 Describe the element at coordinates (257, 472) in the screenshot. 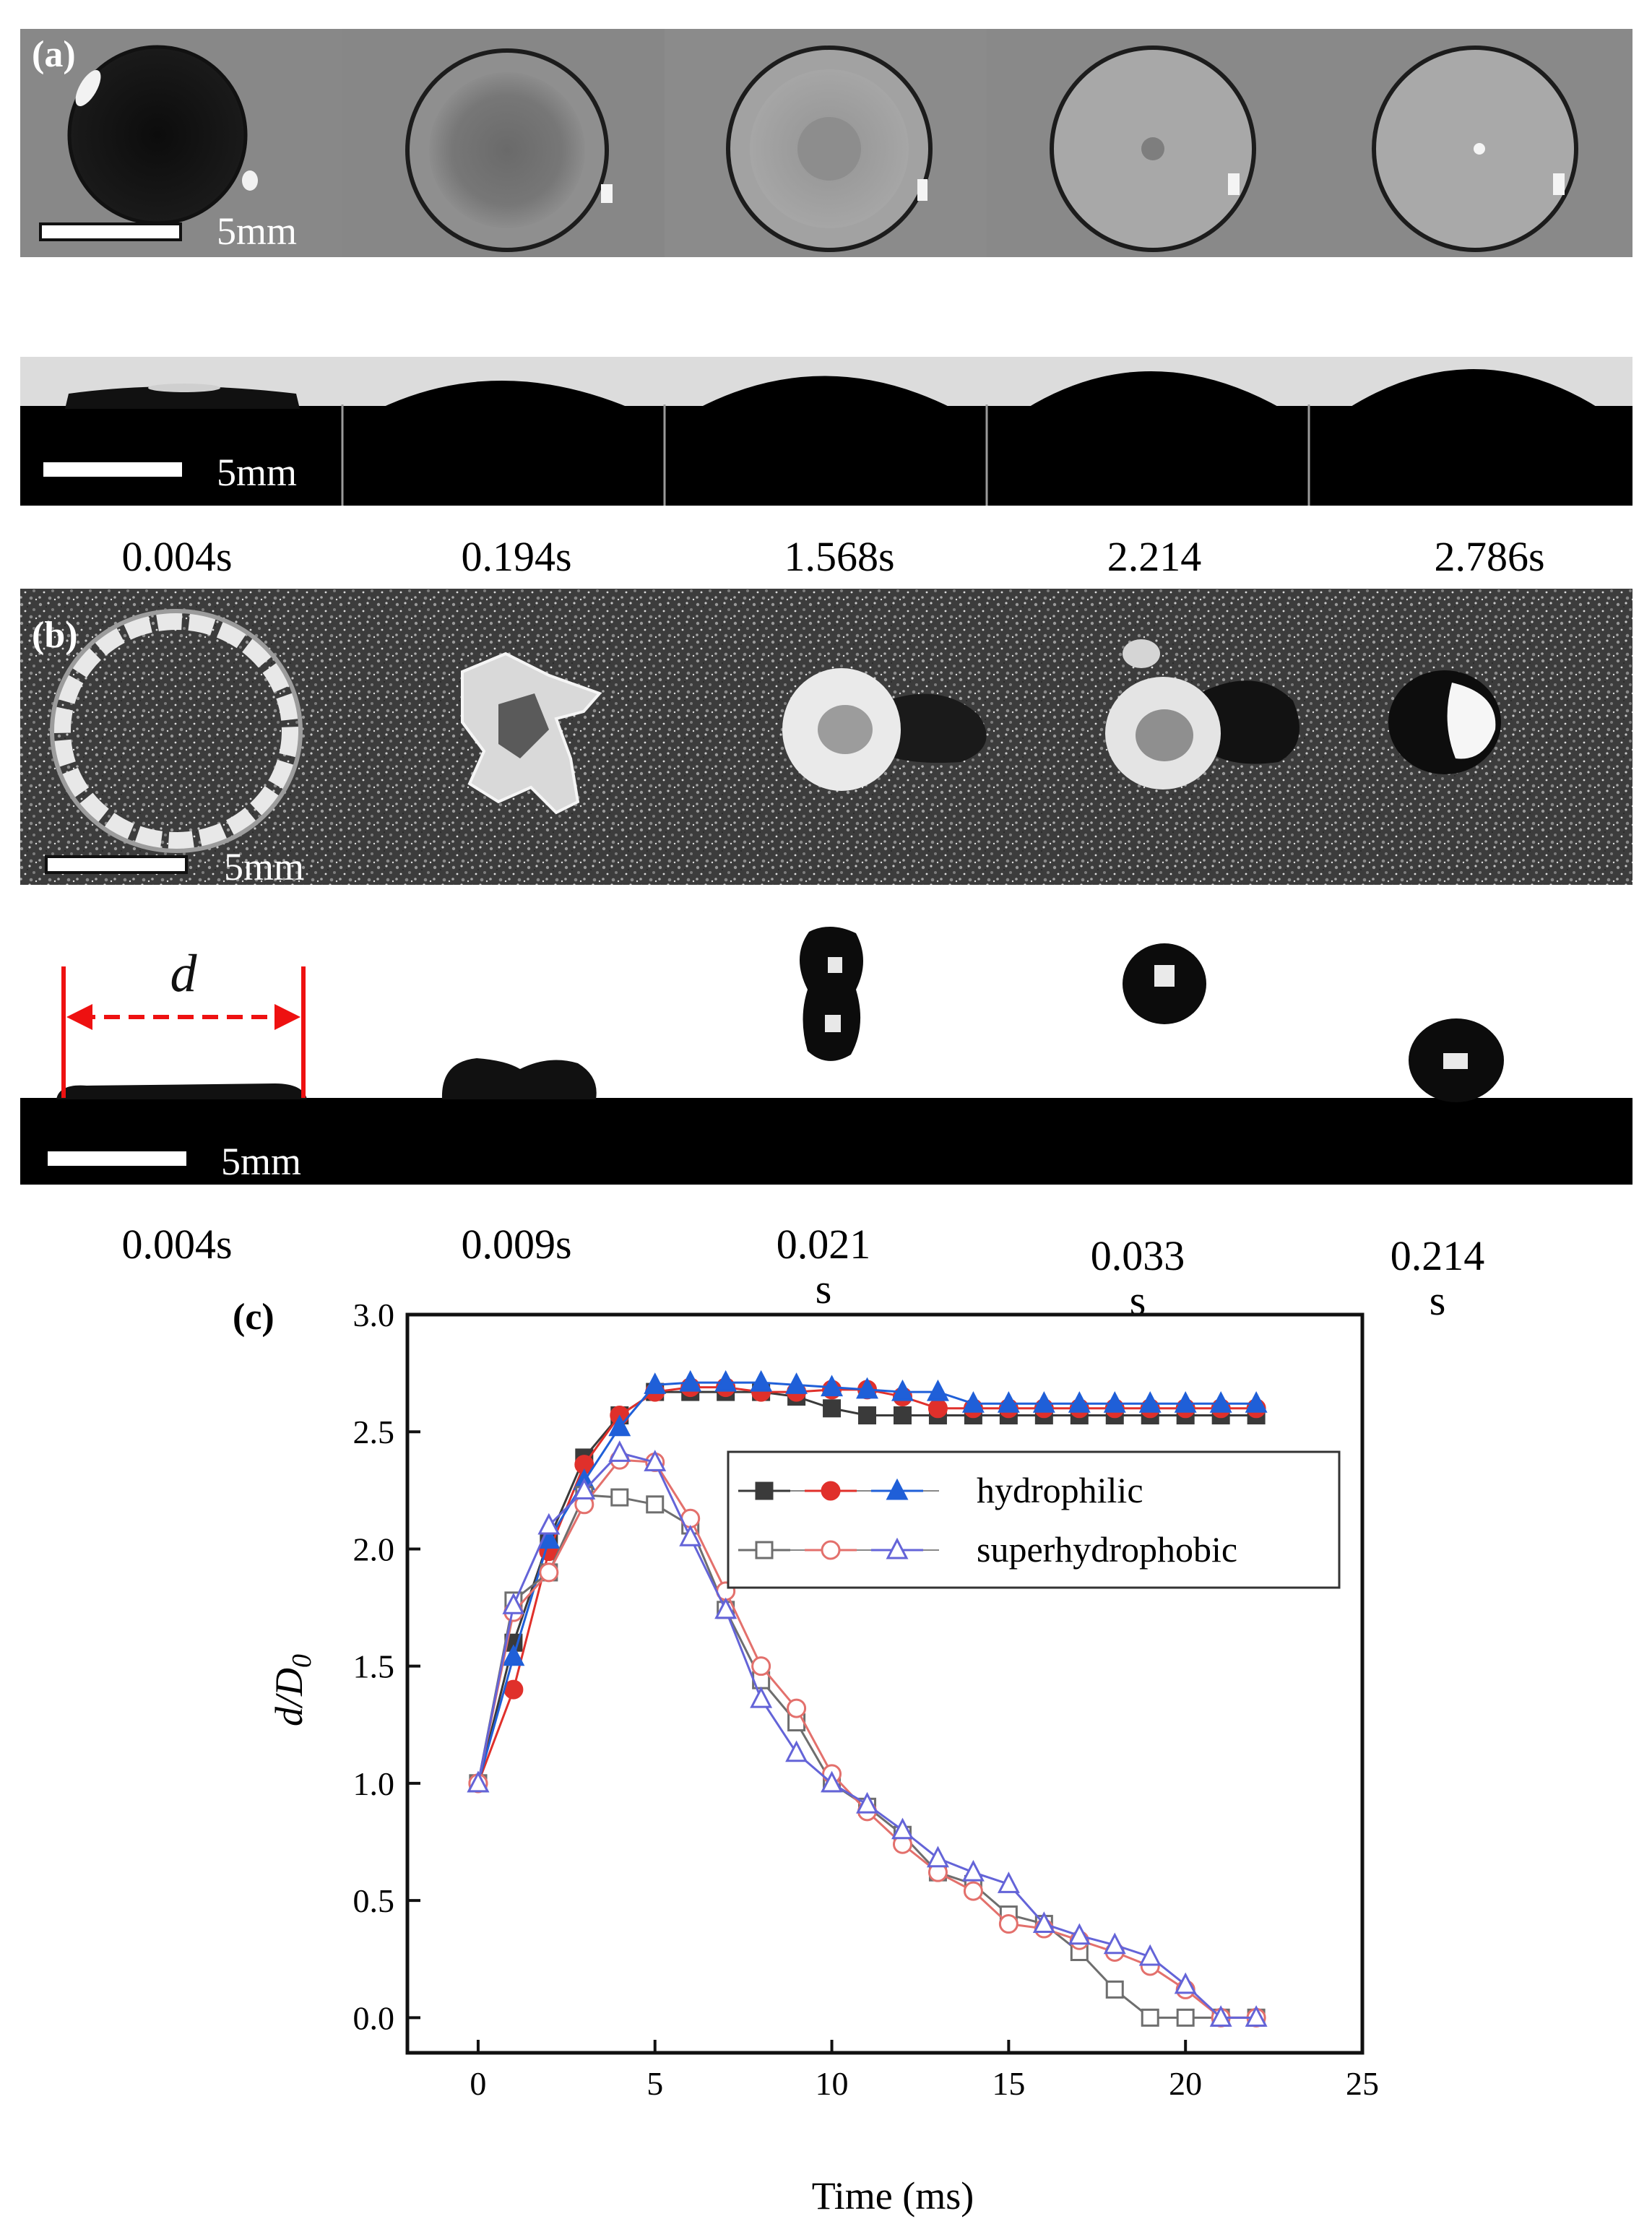

I see `scale-label-a-side: 5mm` at that location.